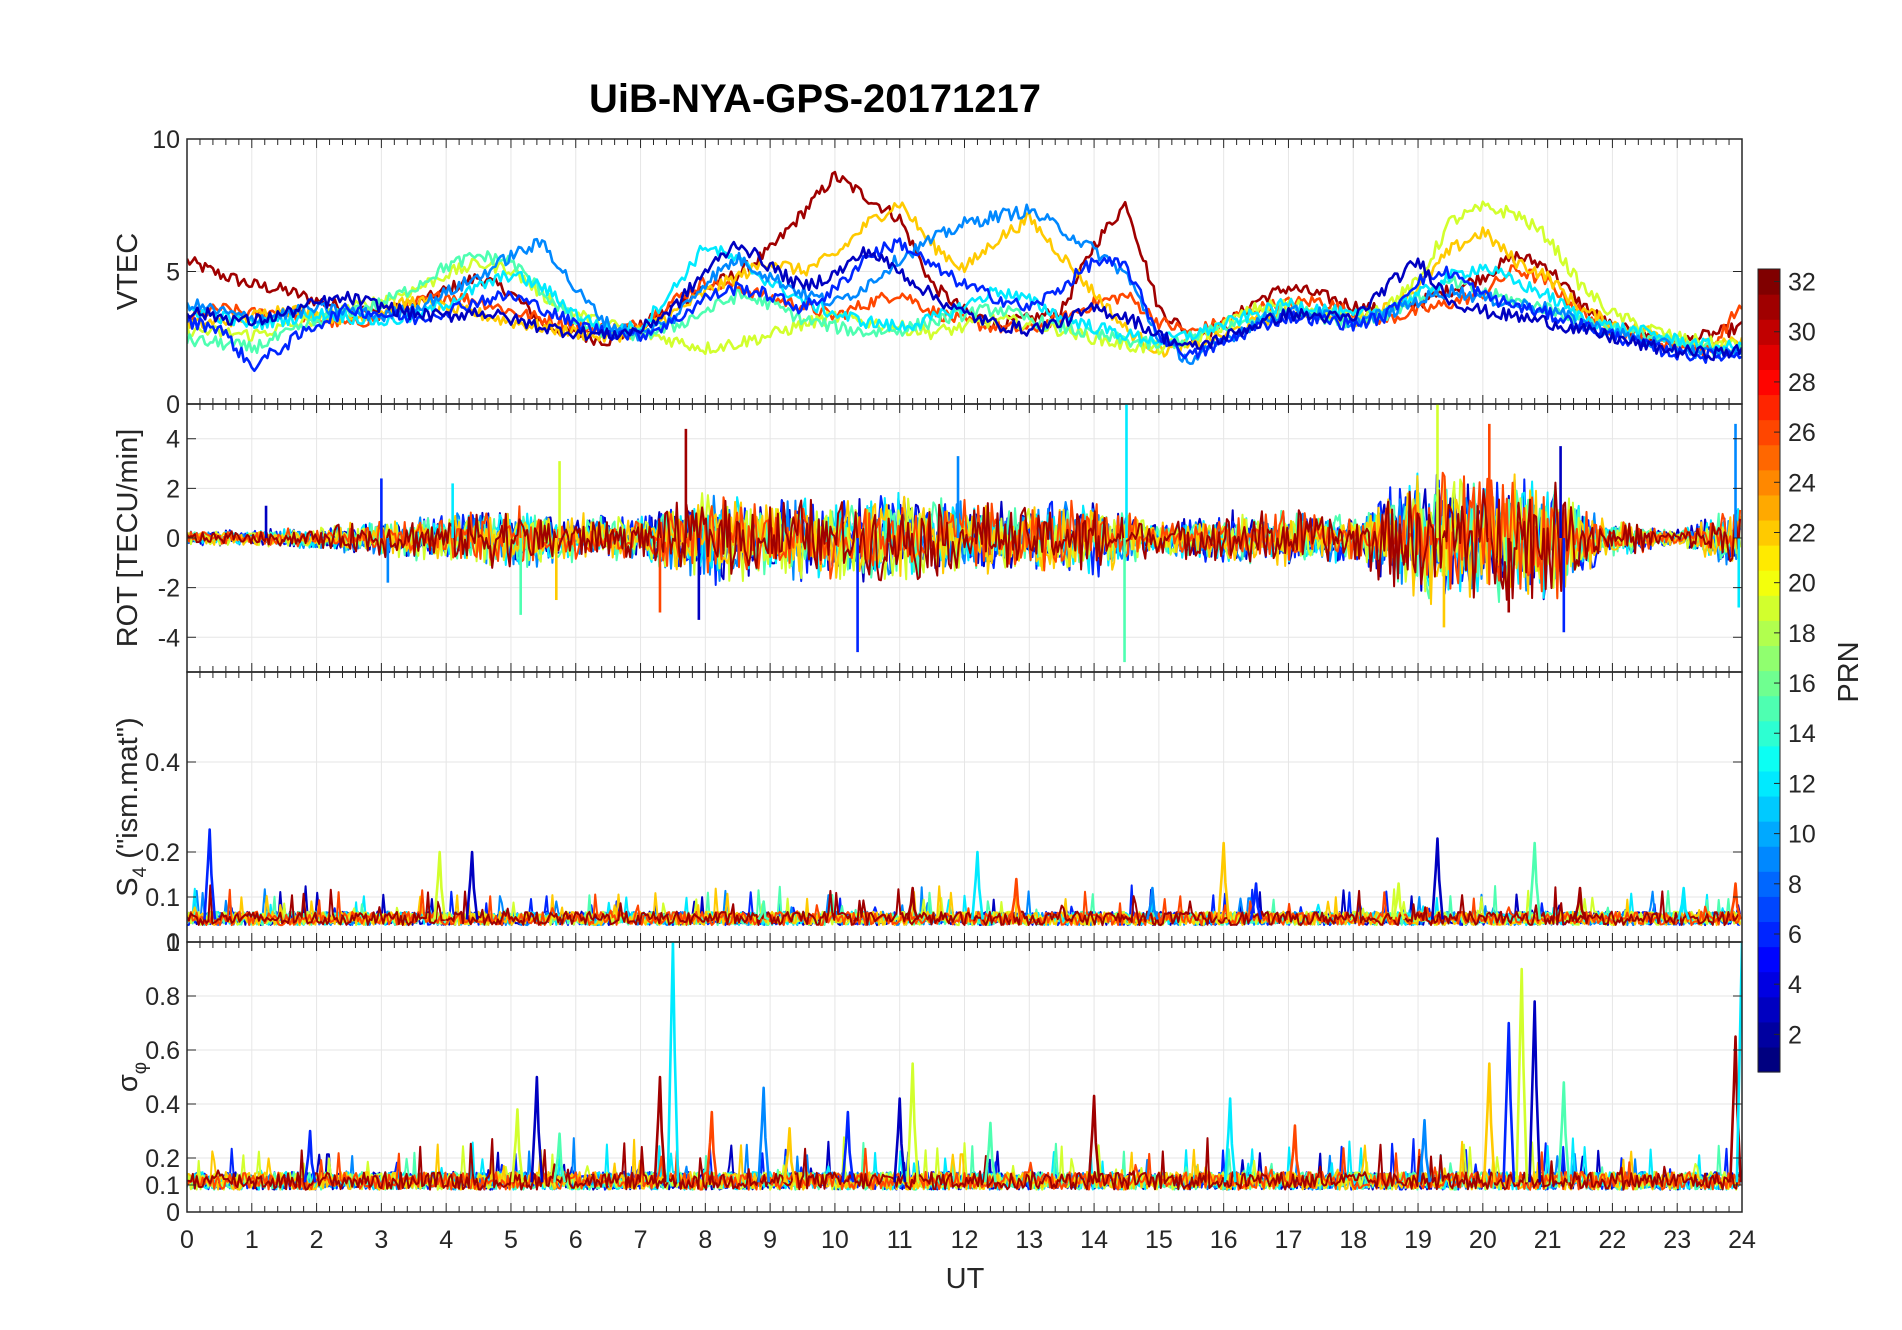 This screenshot has height=1330, width=1902. I want to click on y-axis-label-s4: S4 ("ism.mat"), so click(131, 806).